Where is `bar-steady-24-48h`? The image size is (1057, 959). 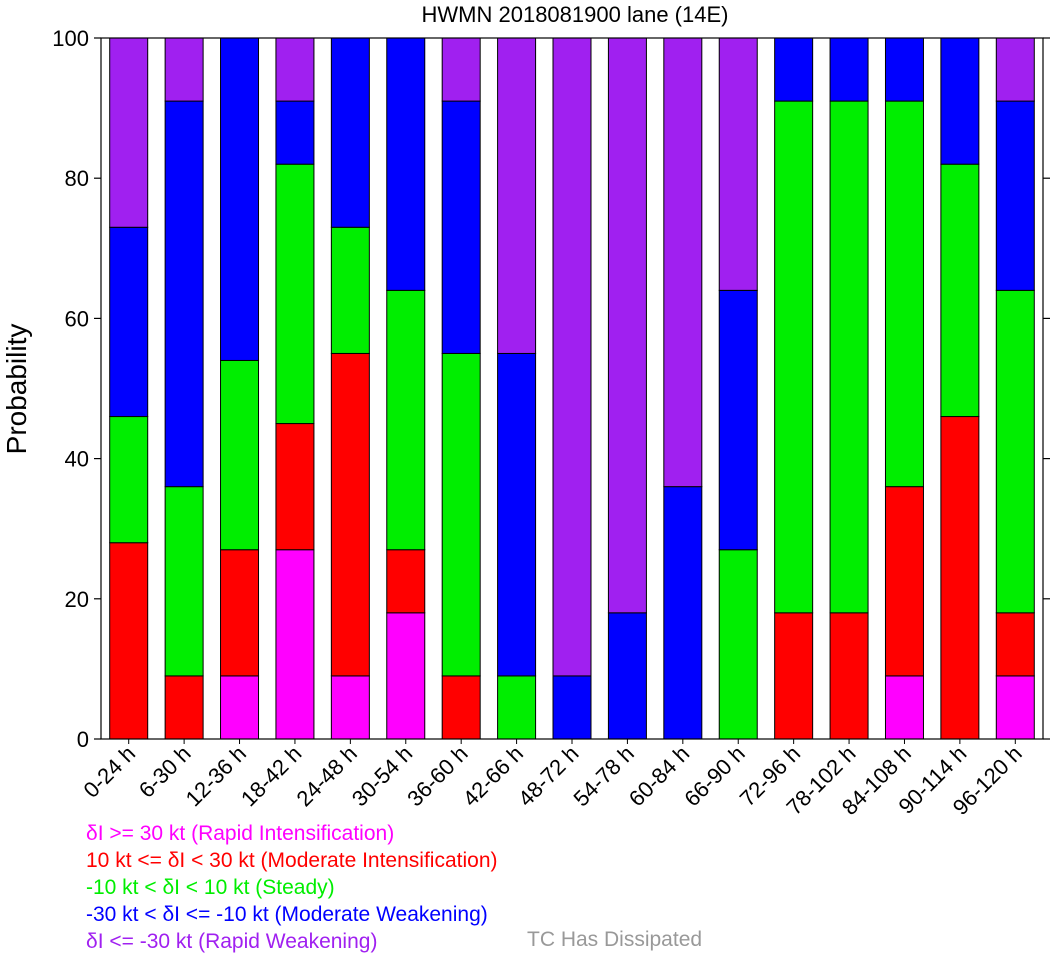
bar-steady-24-48h is located at coordinates (350, 290).